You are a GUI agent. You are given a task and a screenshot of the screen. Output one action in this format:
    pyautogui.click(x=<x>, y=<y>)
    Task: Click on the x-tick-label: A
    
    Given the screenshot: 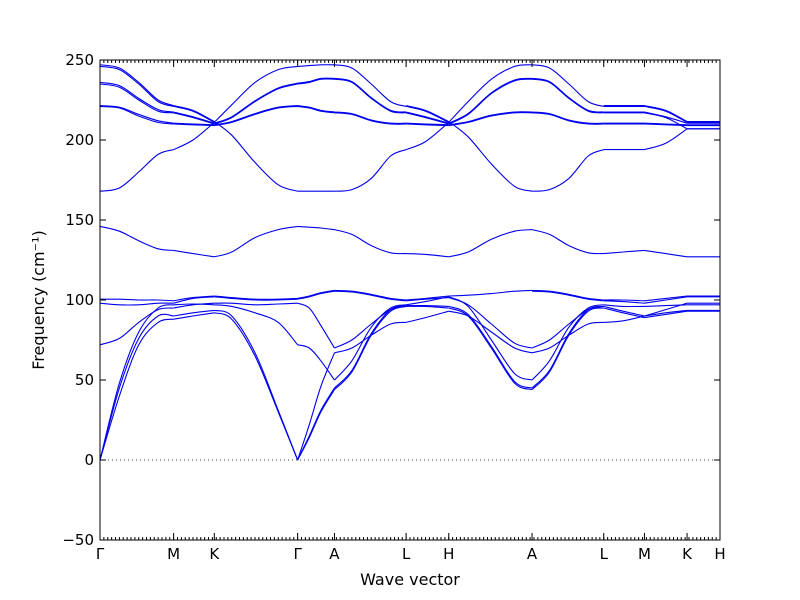 What is the action you would take?
    pyautogui.click(x=334, y=554)
    